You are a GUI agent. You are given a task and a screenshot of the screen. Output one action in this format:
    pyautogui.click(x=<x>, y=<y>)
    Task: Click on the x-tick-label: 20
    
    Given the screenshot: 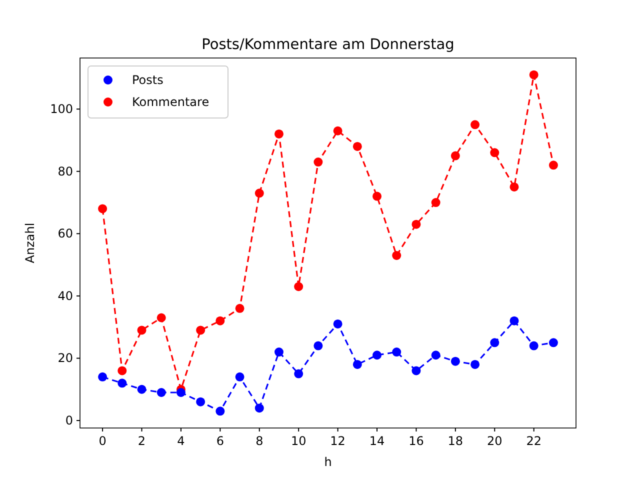 What is the action you would take?
    pyautogui.click(x=494, y=441)
    